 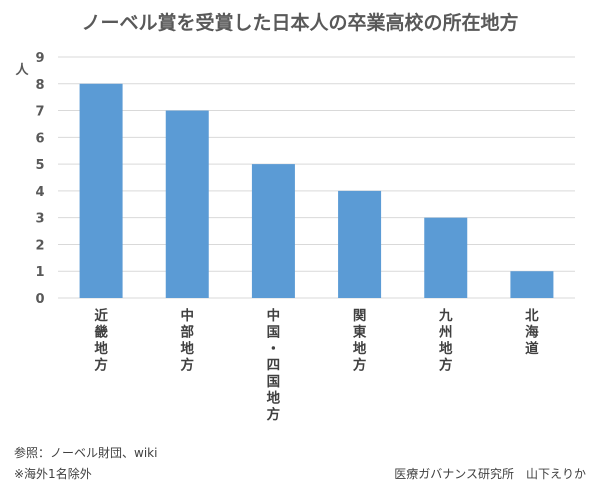 I want to click on chart-title: ノーベル賞を受賞した日本人の卒業高校の所在地方, so click(x=299, y=22).